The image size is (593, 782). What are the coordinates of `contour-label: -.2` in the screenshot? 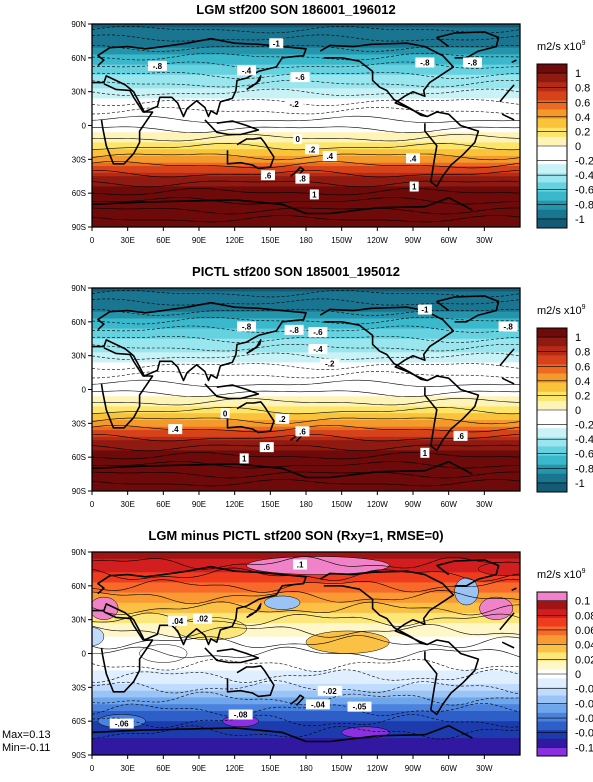 It's located at (294, 104).